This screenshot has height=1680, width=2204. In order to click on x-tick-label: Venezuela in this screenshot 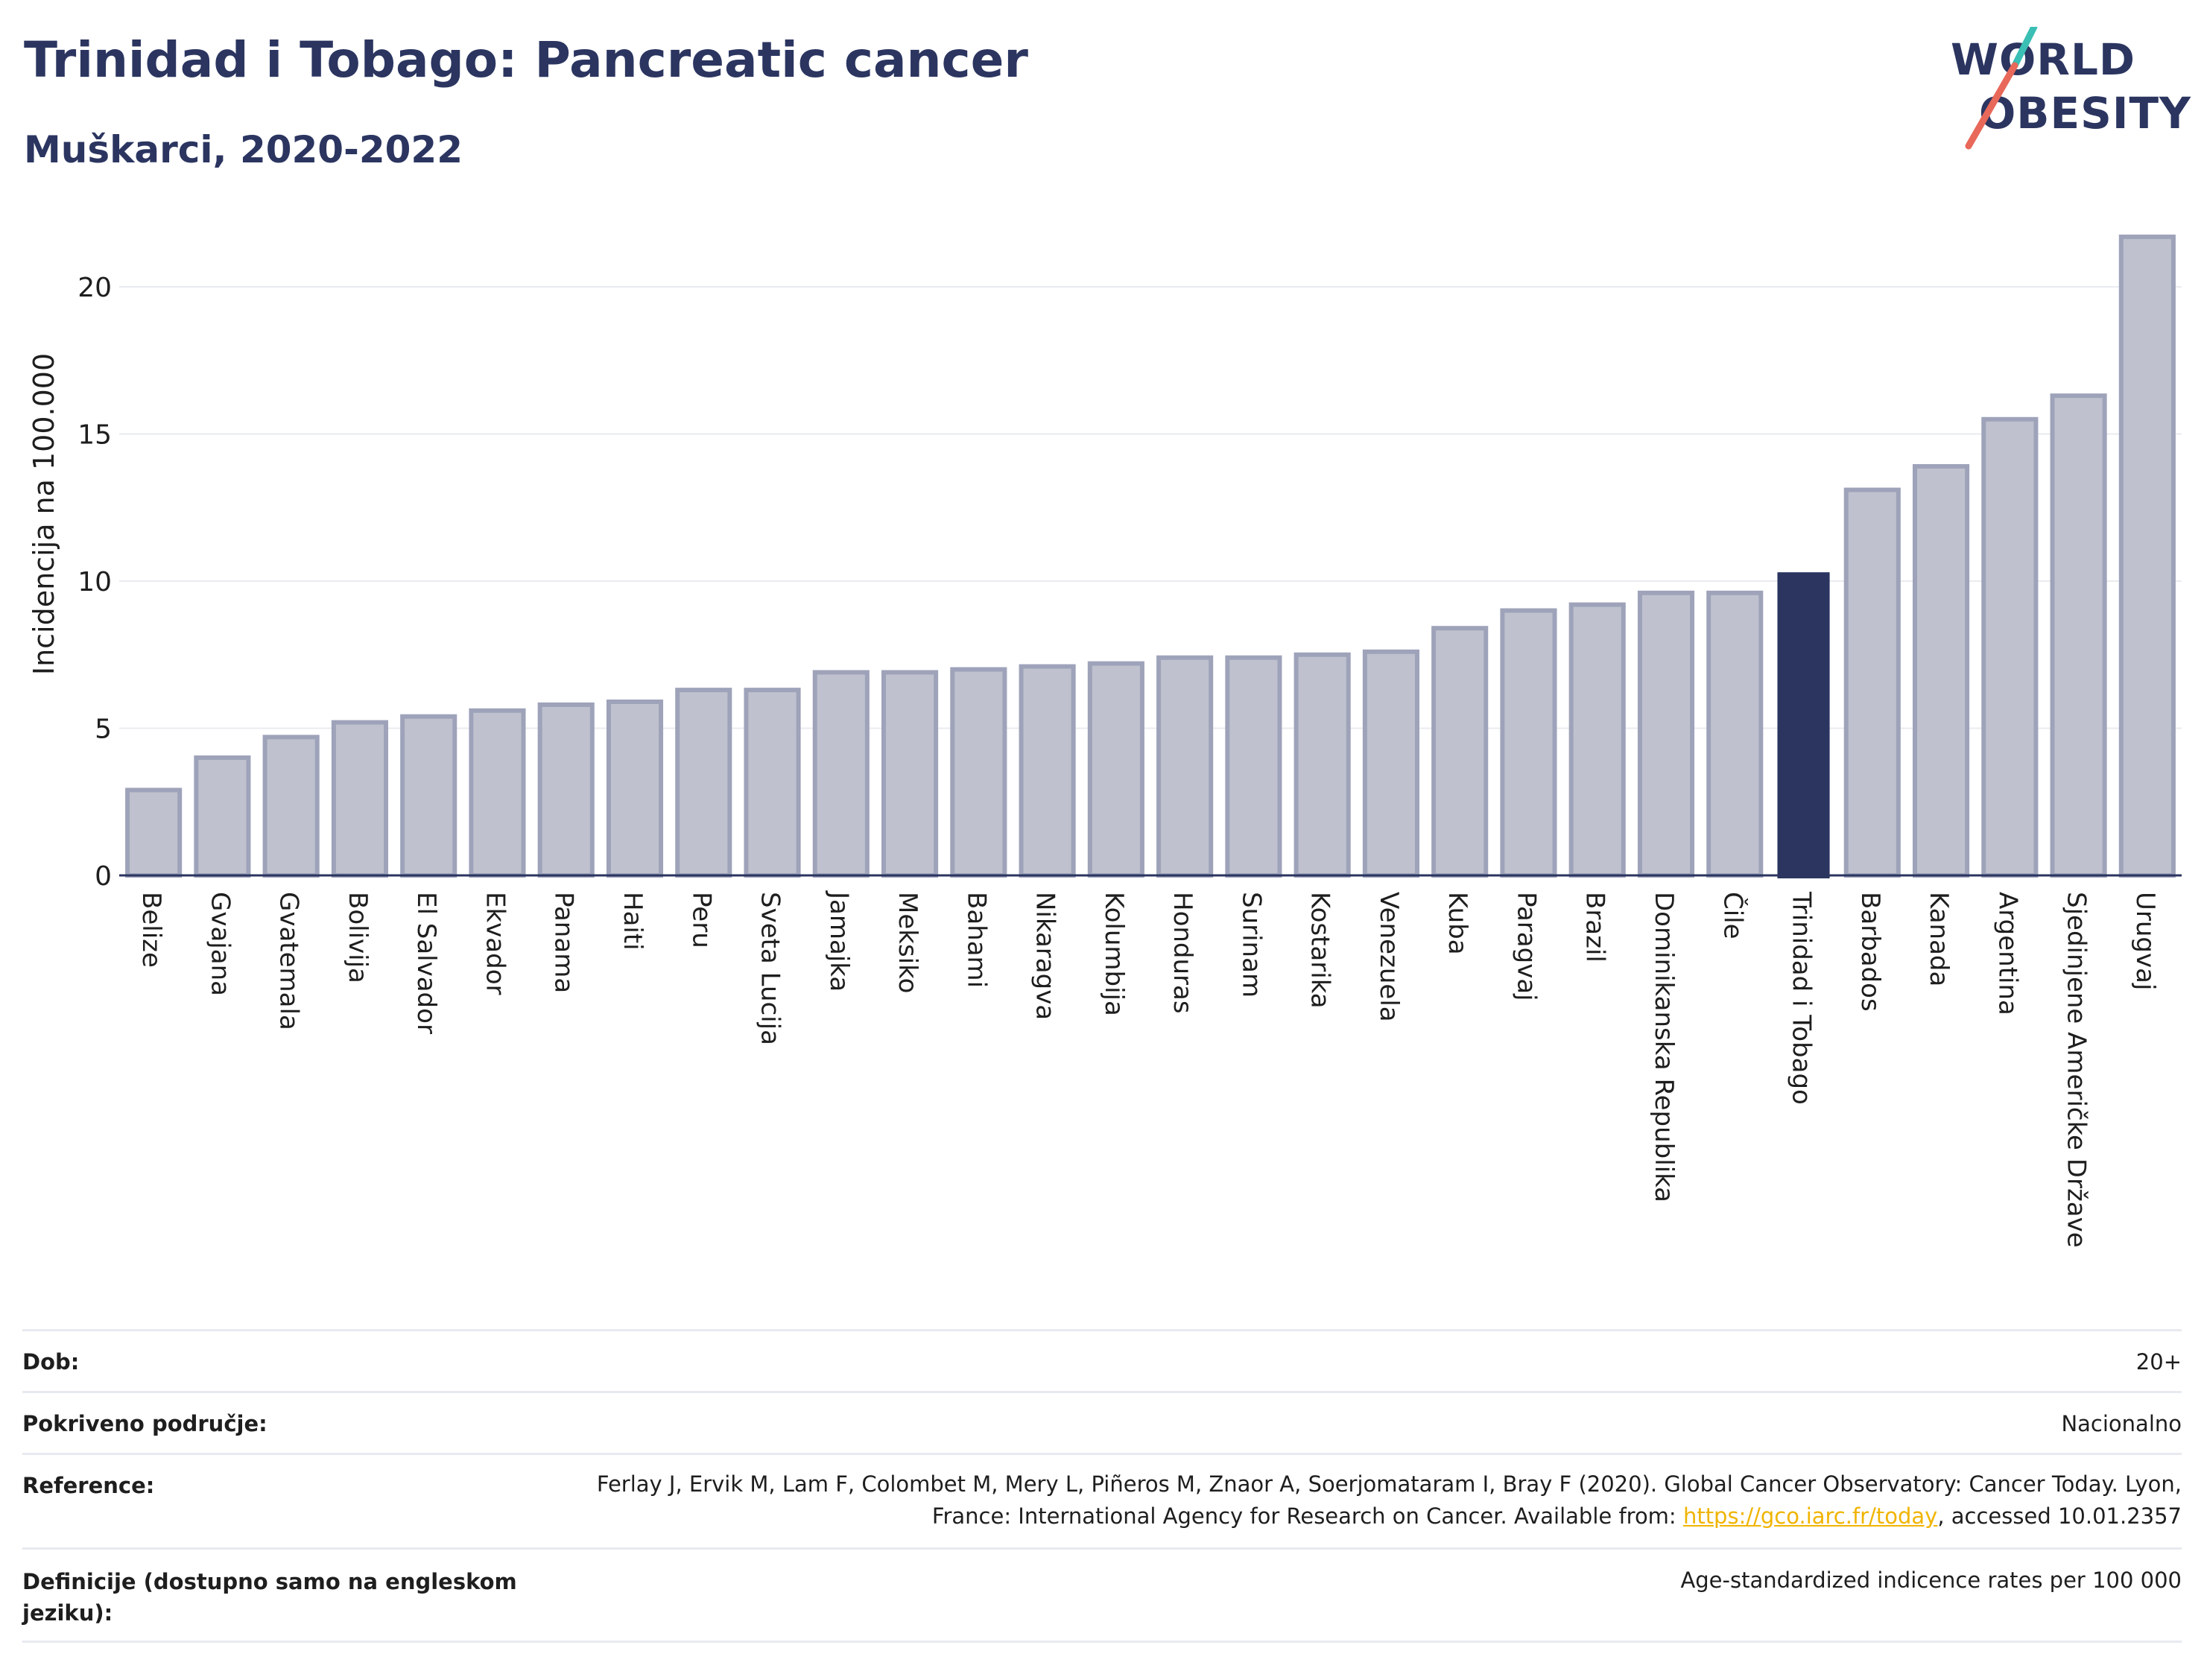, I will do `click(1389, 957)`.